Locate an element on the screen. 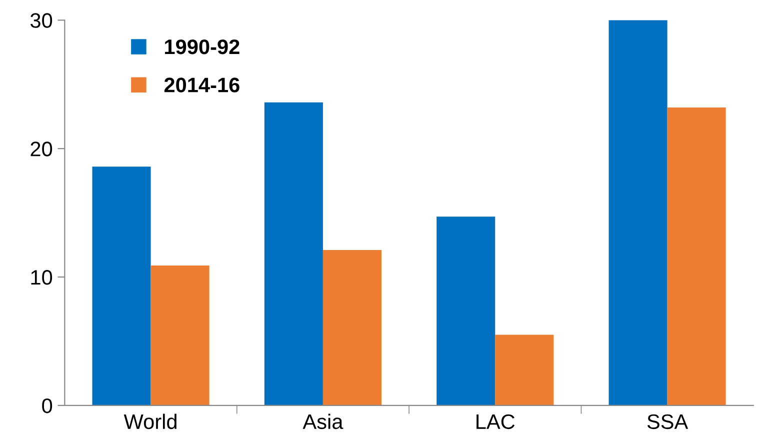 Image resolution: width=761 pixels, height=448 pixels. x-tick-label: SSA is located at coordinates (667, 422).